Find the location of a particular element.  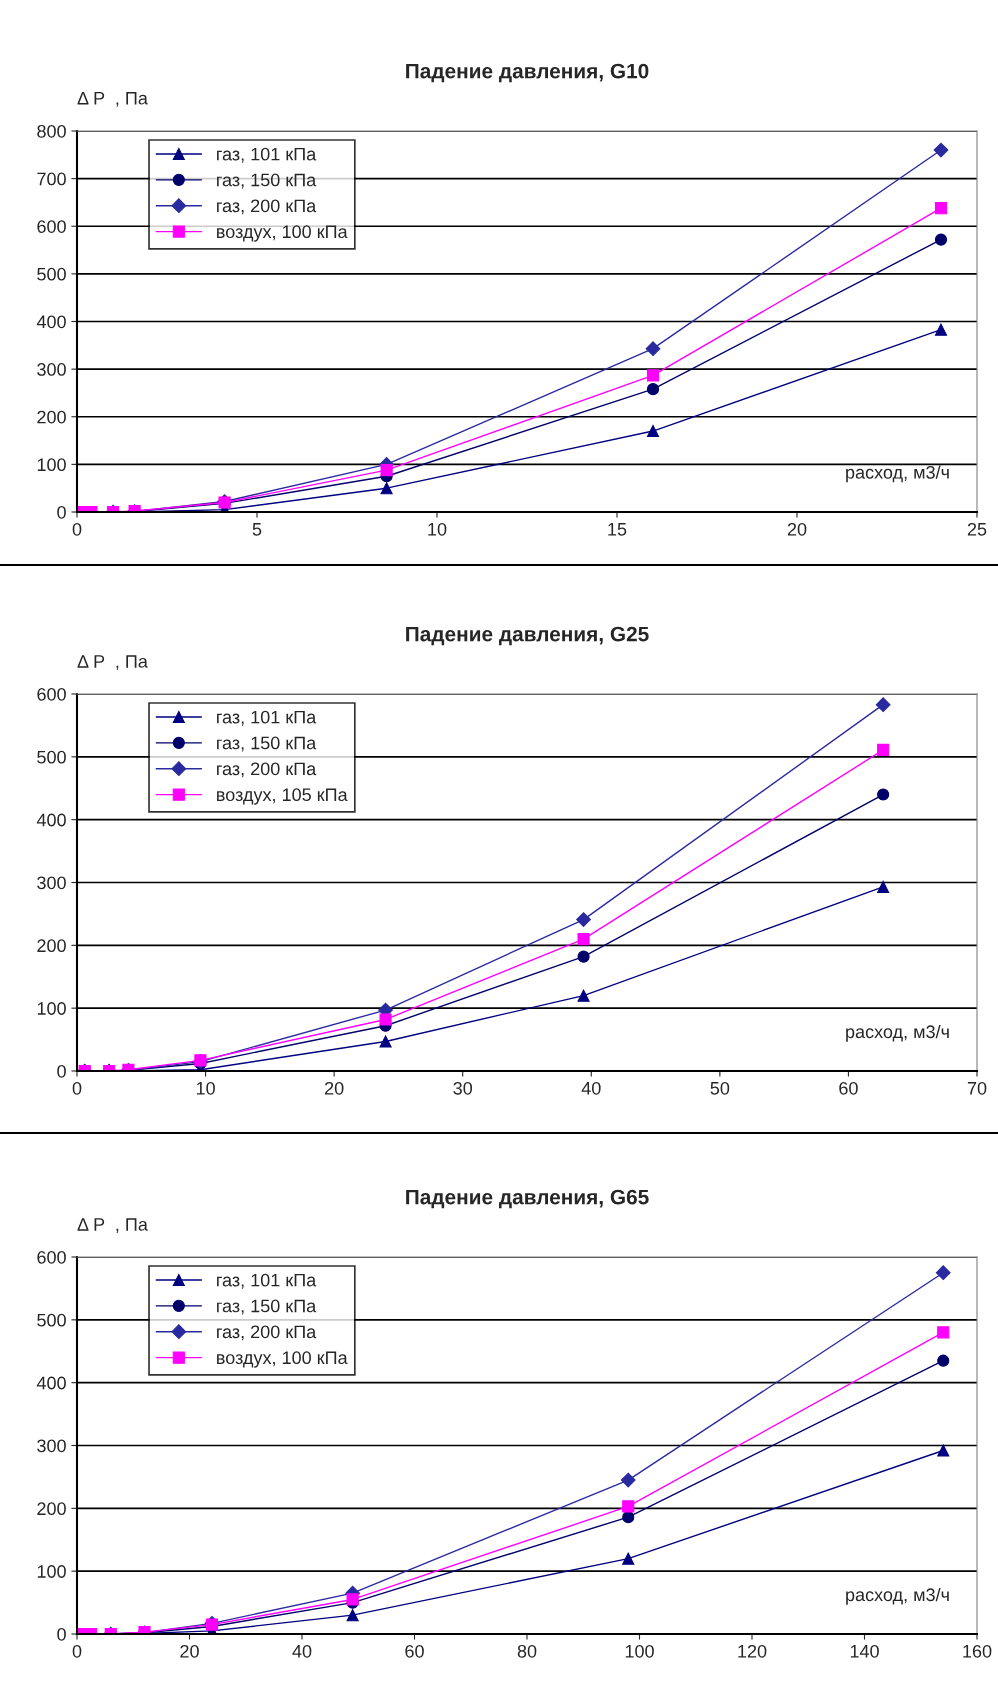

chart-title: Падение давления, G25 is located at coordinates (527, 636).